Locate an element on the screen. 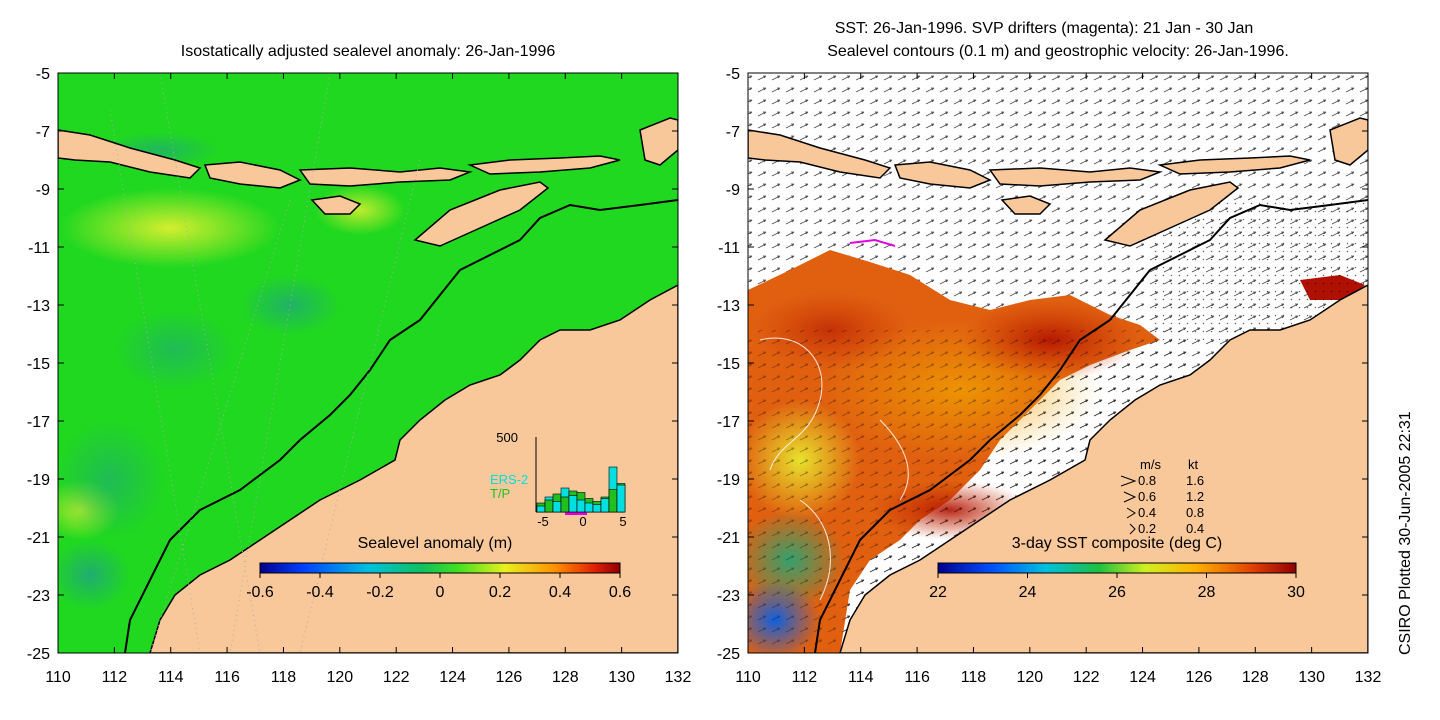 This screenshot has height=720, width=1440. sst-colorbar-ramp is located at coordinates (1117, 568).